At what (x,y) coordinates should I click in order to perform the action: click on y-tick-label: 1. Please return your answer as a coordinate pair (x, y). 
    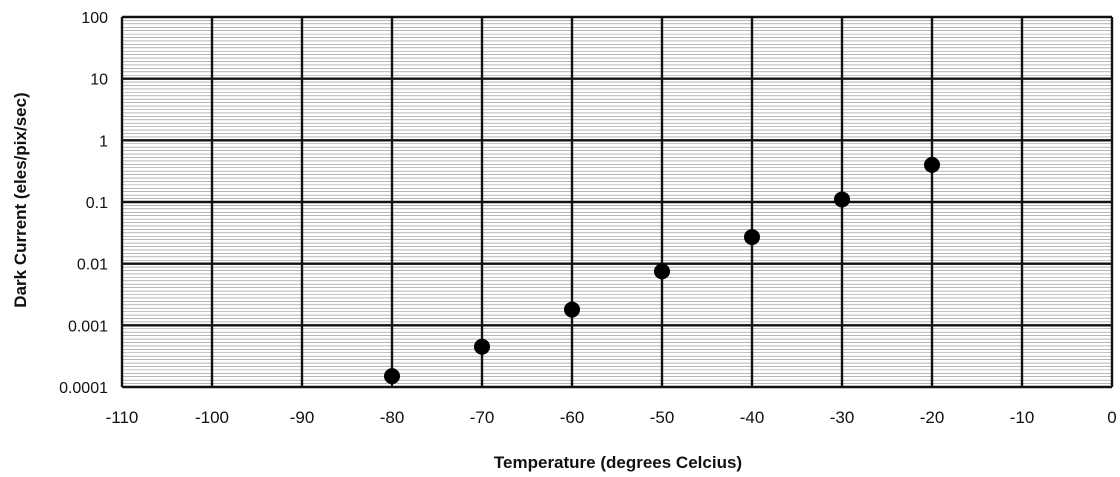
    Looking at the image, I should click on (103, 141).